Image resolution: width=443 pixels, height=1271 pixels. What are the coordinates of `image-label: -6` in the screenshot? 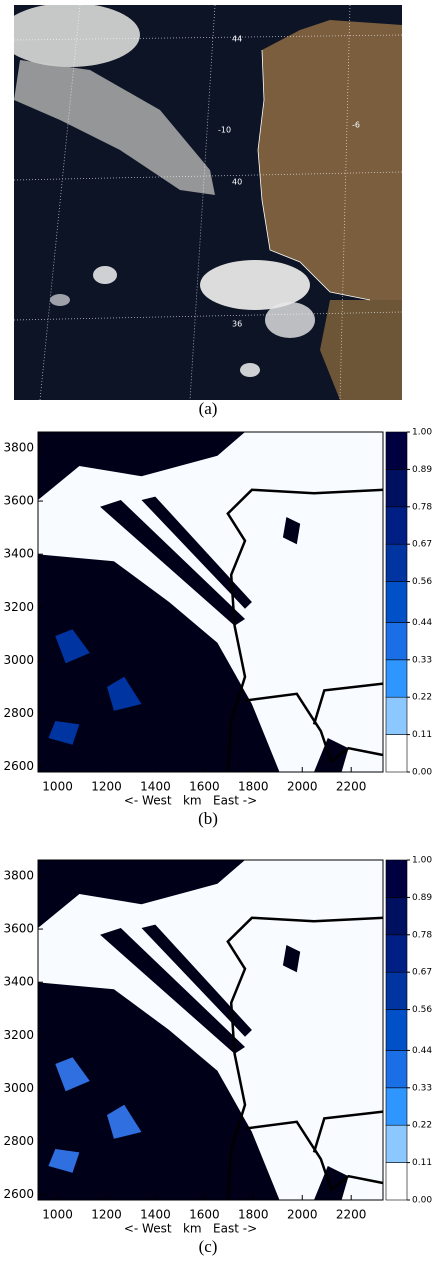 It's located at (356, 125).